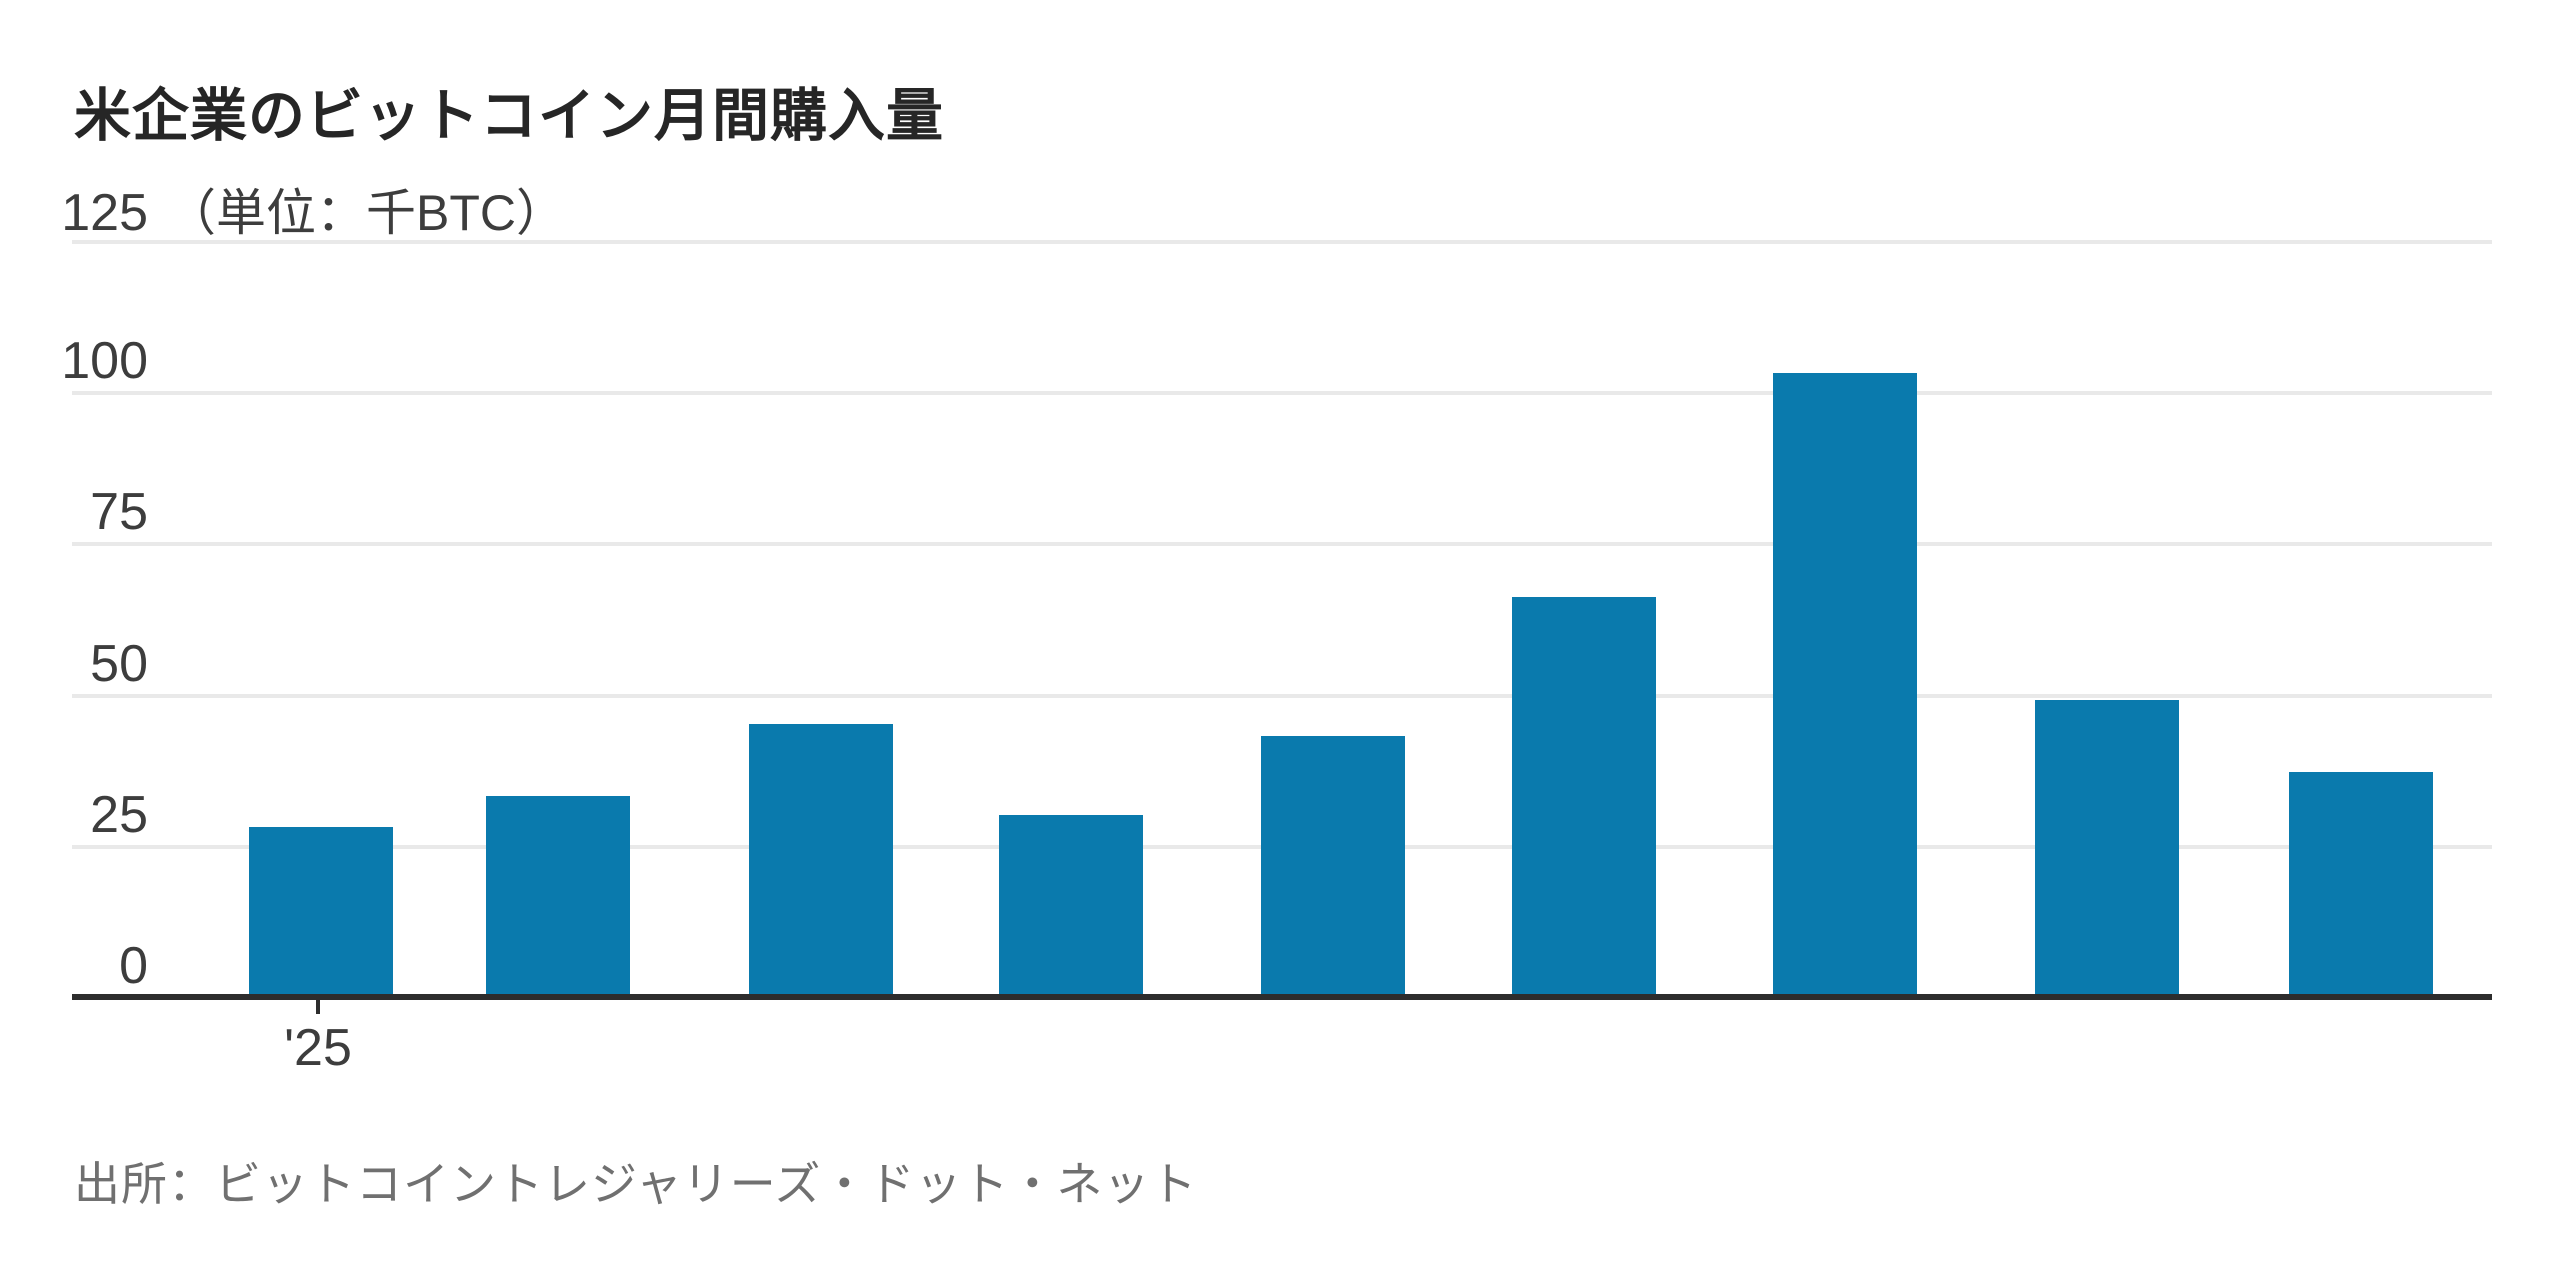 Image resolution: width=2560 pixels, height=1280 pixels. I want to click on y-tick-label-25: 25, so click(119, 815).